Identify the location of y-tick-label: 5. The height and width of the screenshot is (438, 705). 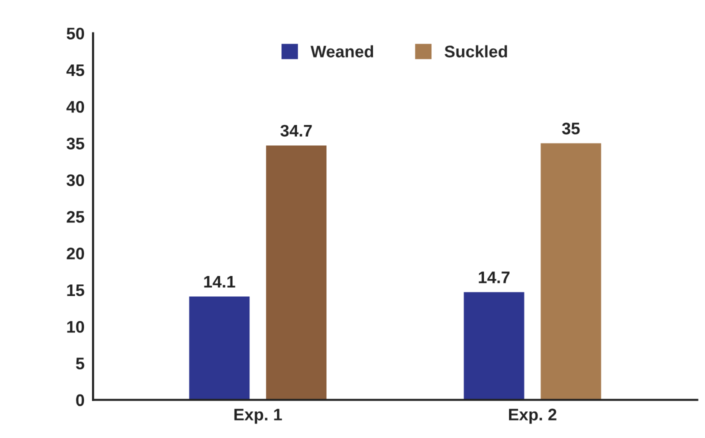
(80, 364).